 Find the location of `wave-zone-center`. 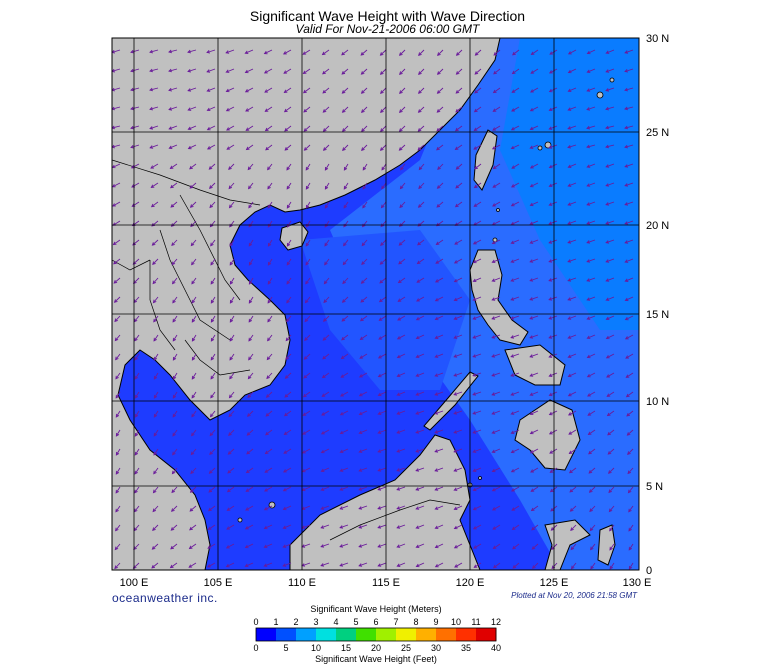

wave-zone-center is located at coordinates (385, 310).